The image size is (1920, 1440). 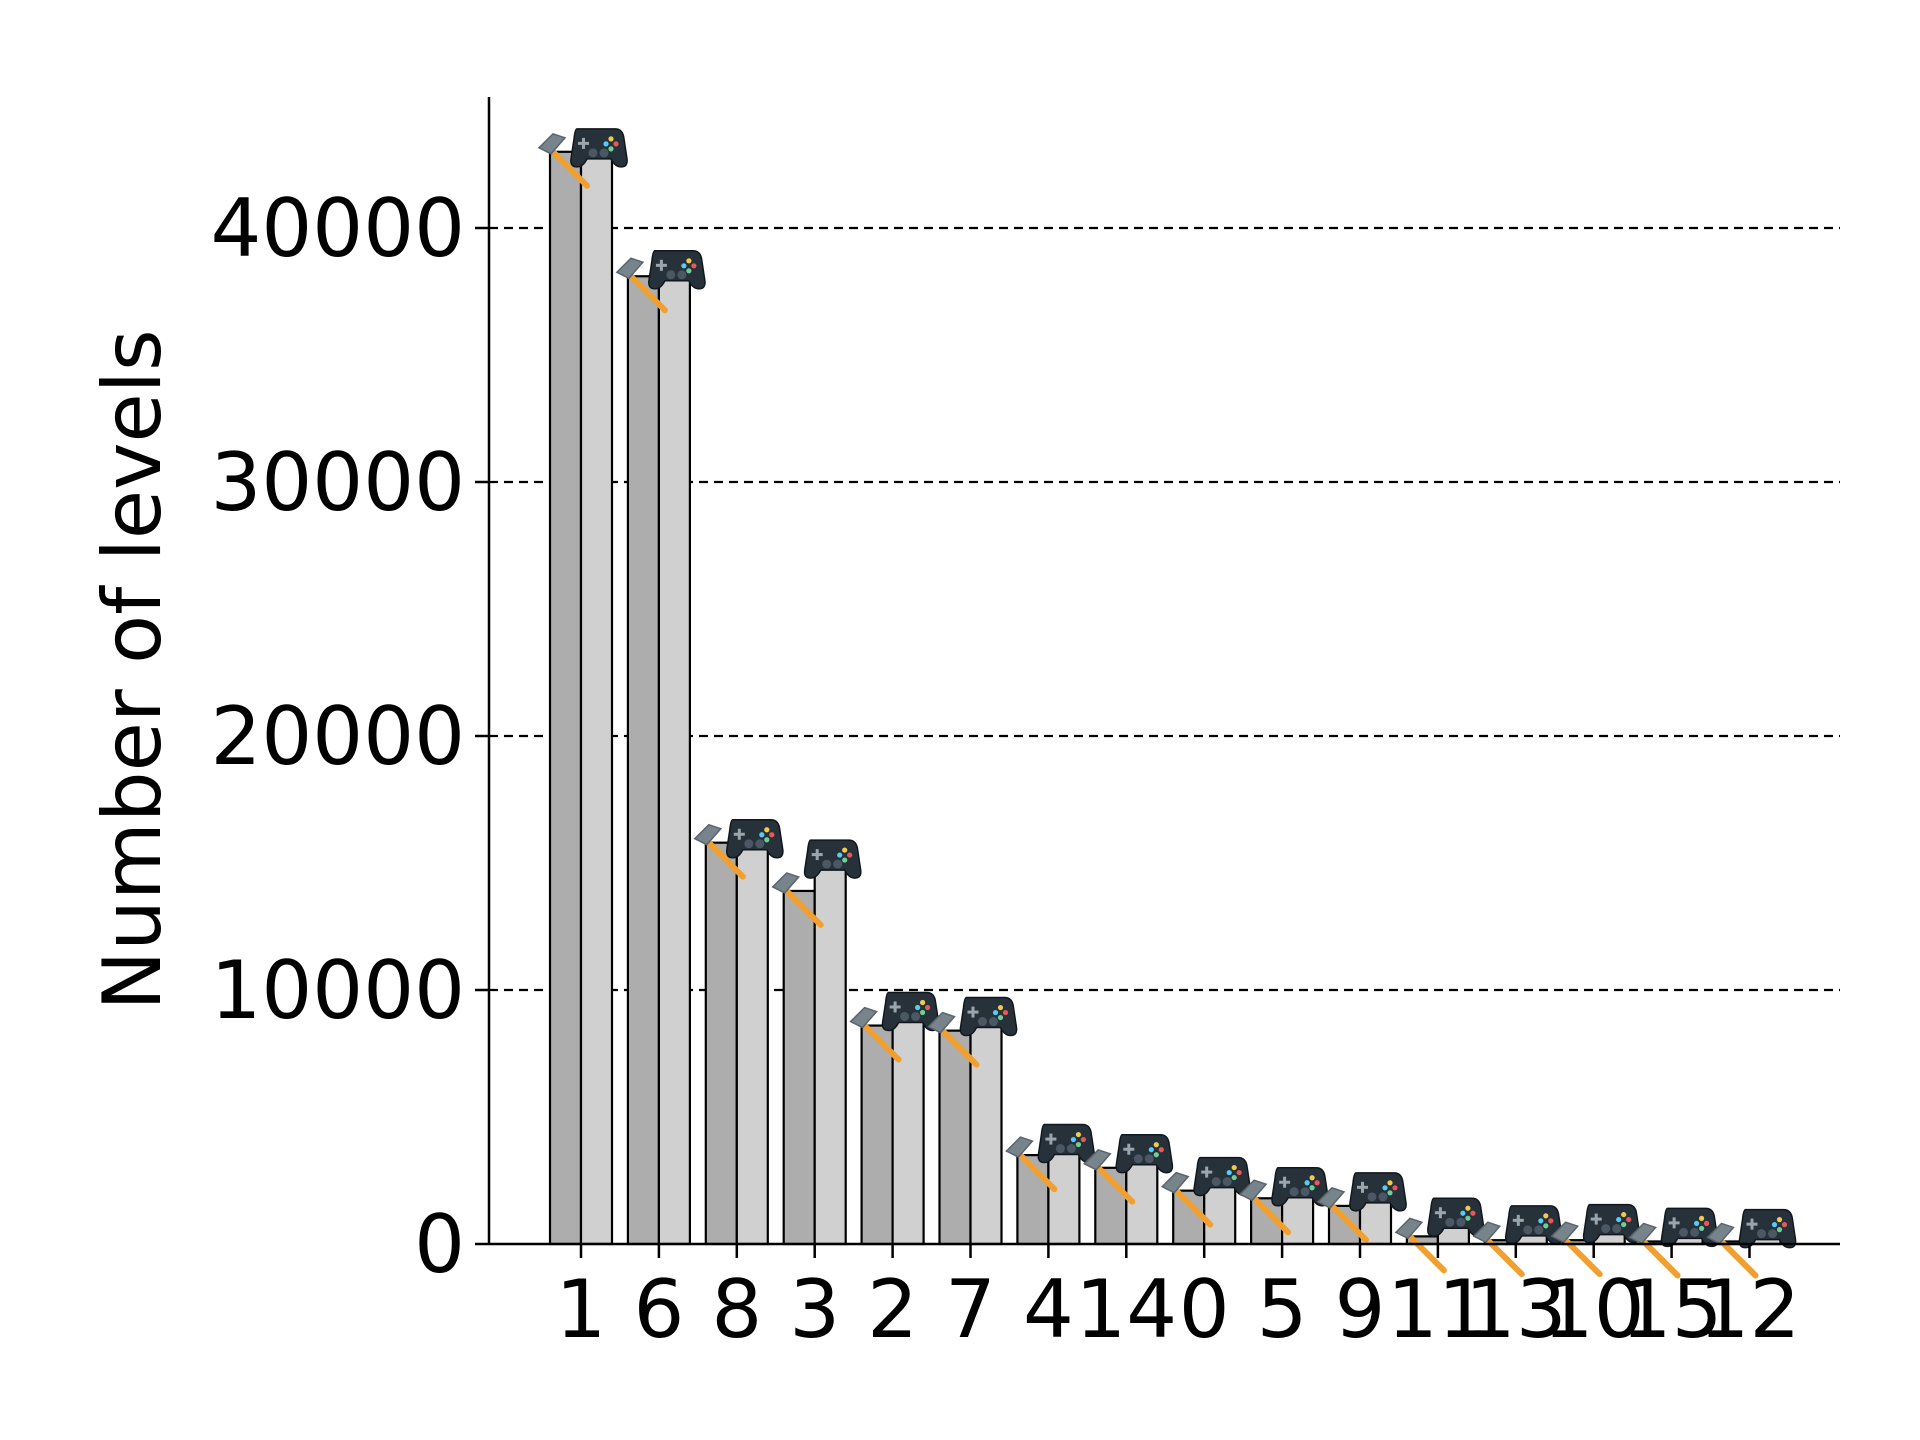 I want to click on x-tick-label: 12, so click(x=1750, y=1309).